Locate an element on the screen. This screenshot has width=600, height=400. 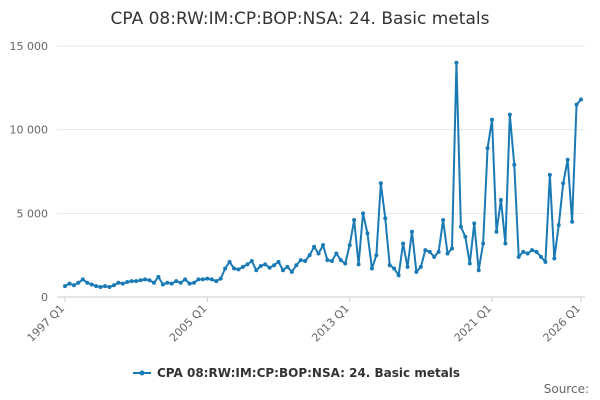
legend-marker is located at coordinates (142, 373).